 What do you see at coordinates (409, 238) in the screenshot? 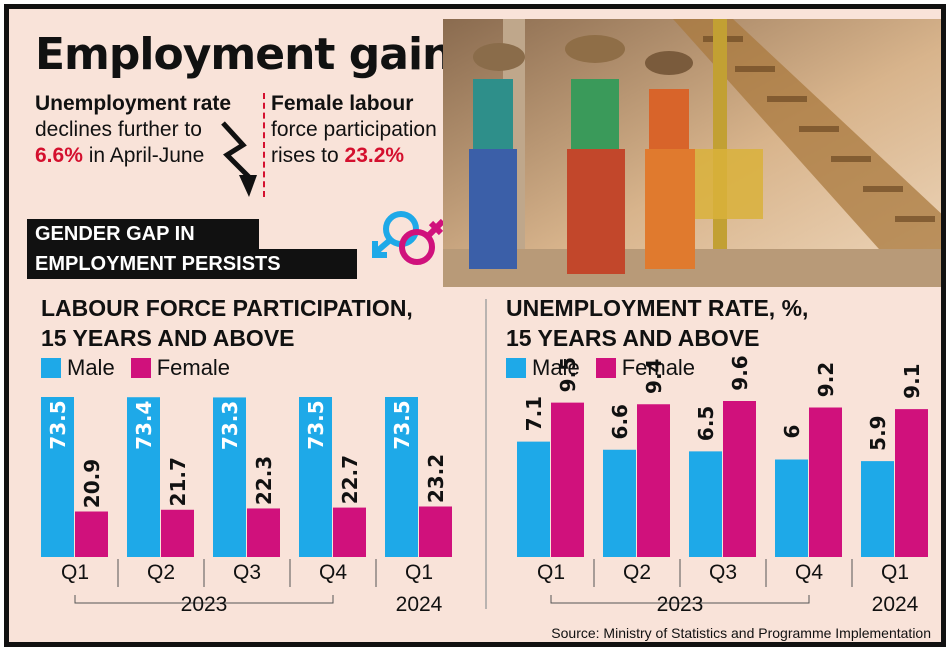
I see `gender-symbols-icon` at bounding box center [409, 238].